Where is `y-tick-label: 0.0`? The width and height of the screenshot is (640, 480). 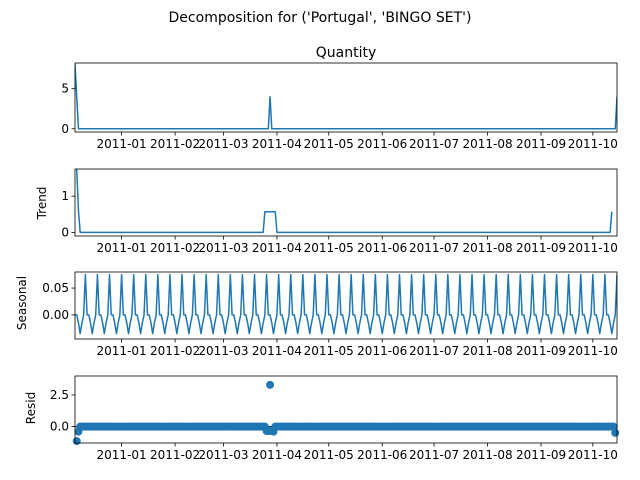 y-tick-label: 0.0 is located at coordinates (59, 427).